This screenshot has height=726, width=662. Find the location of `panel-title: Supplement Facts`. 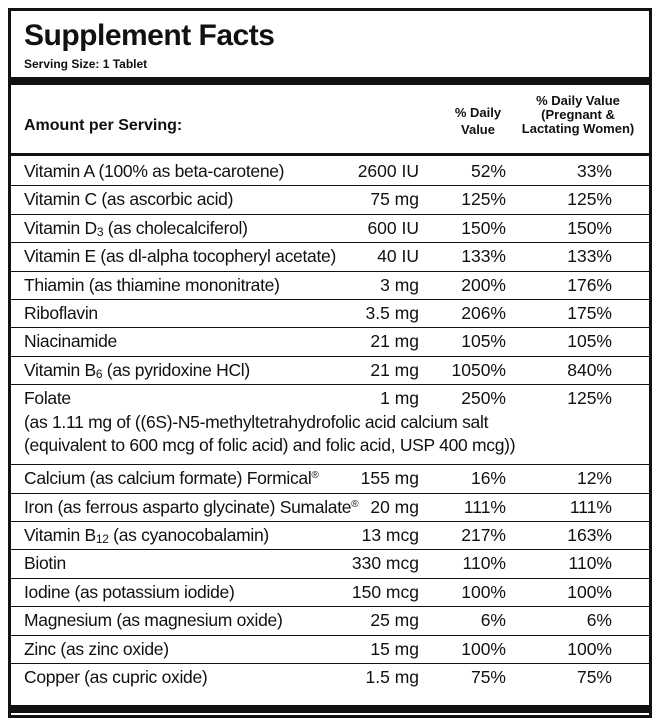

panel-title: Supplement Facts is located at coordinates (149, 35).